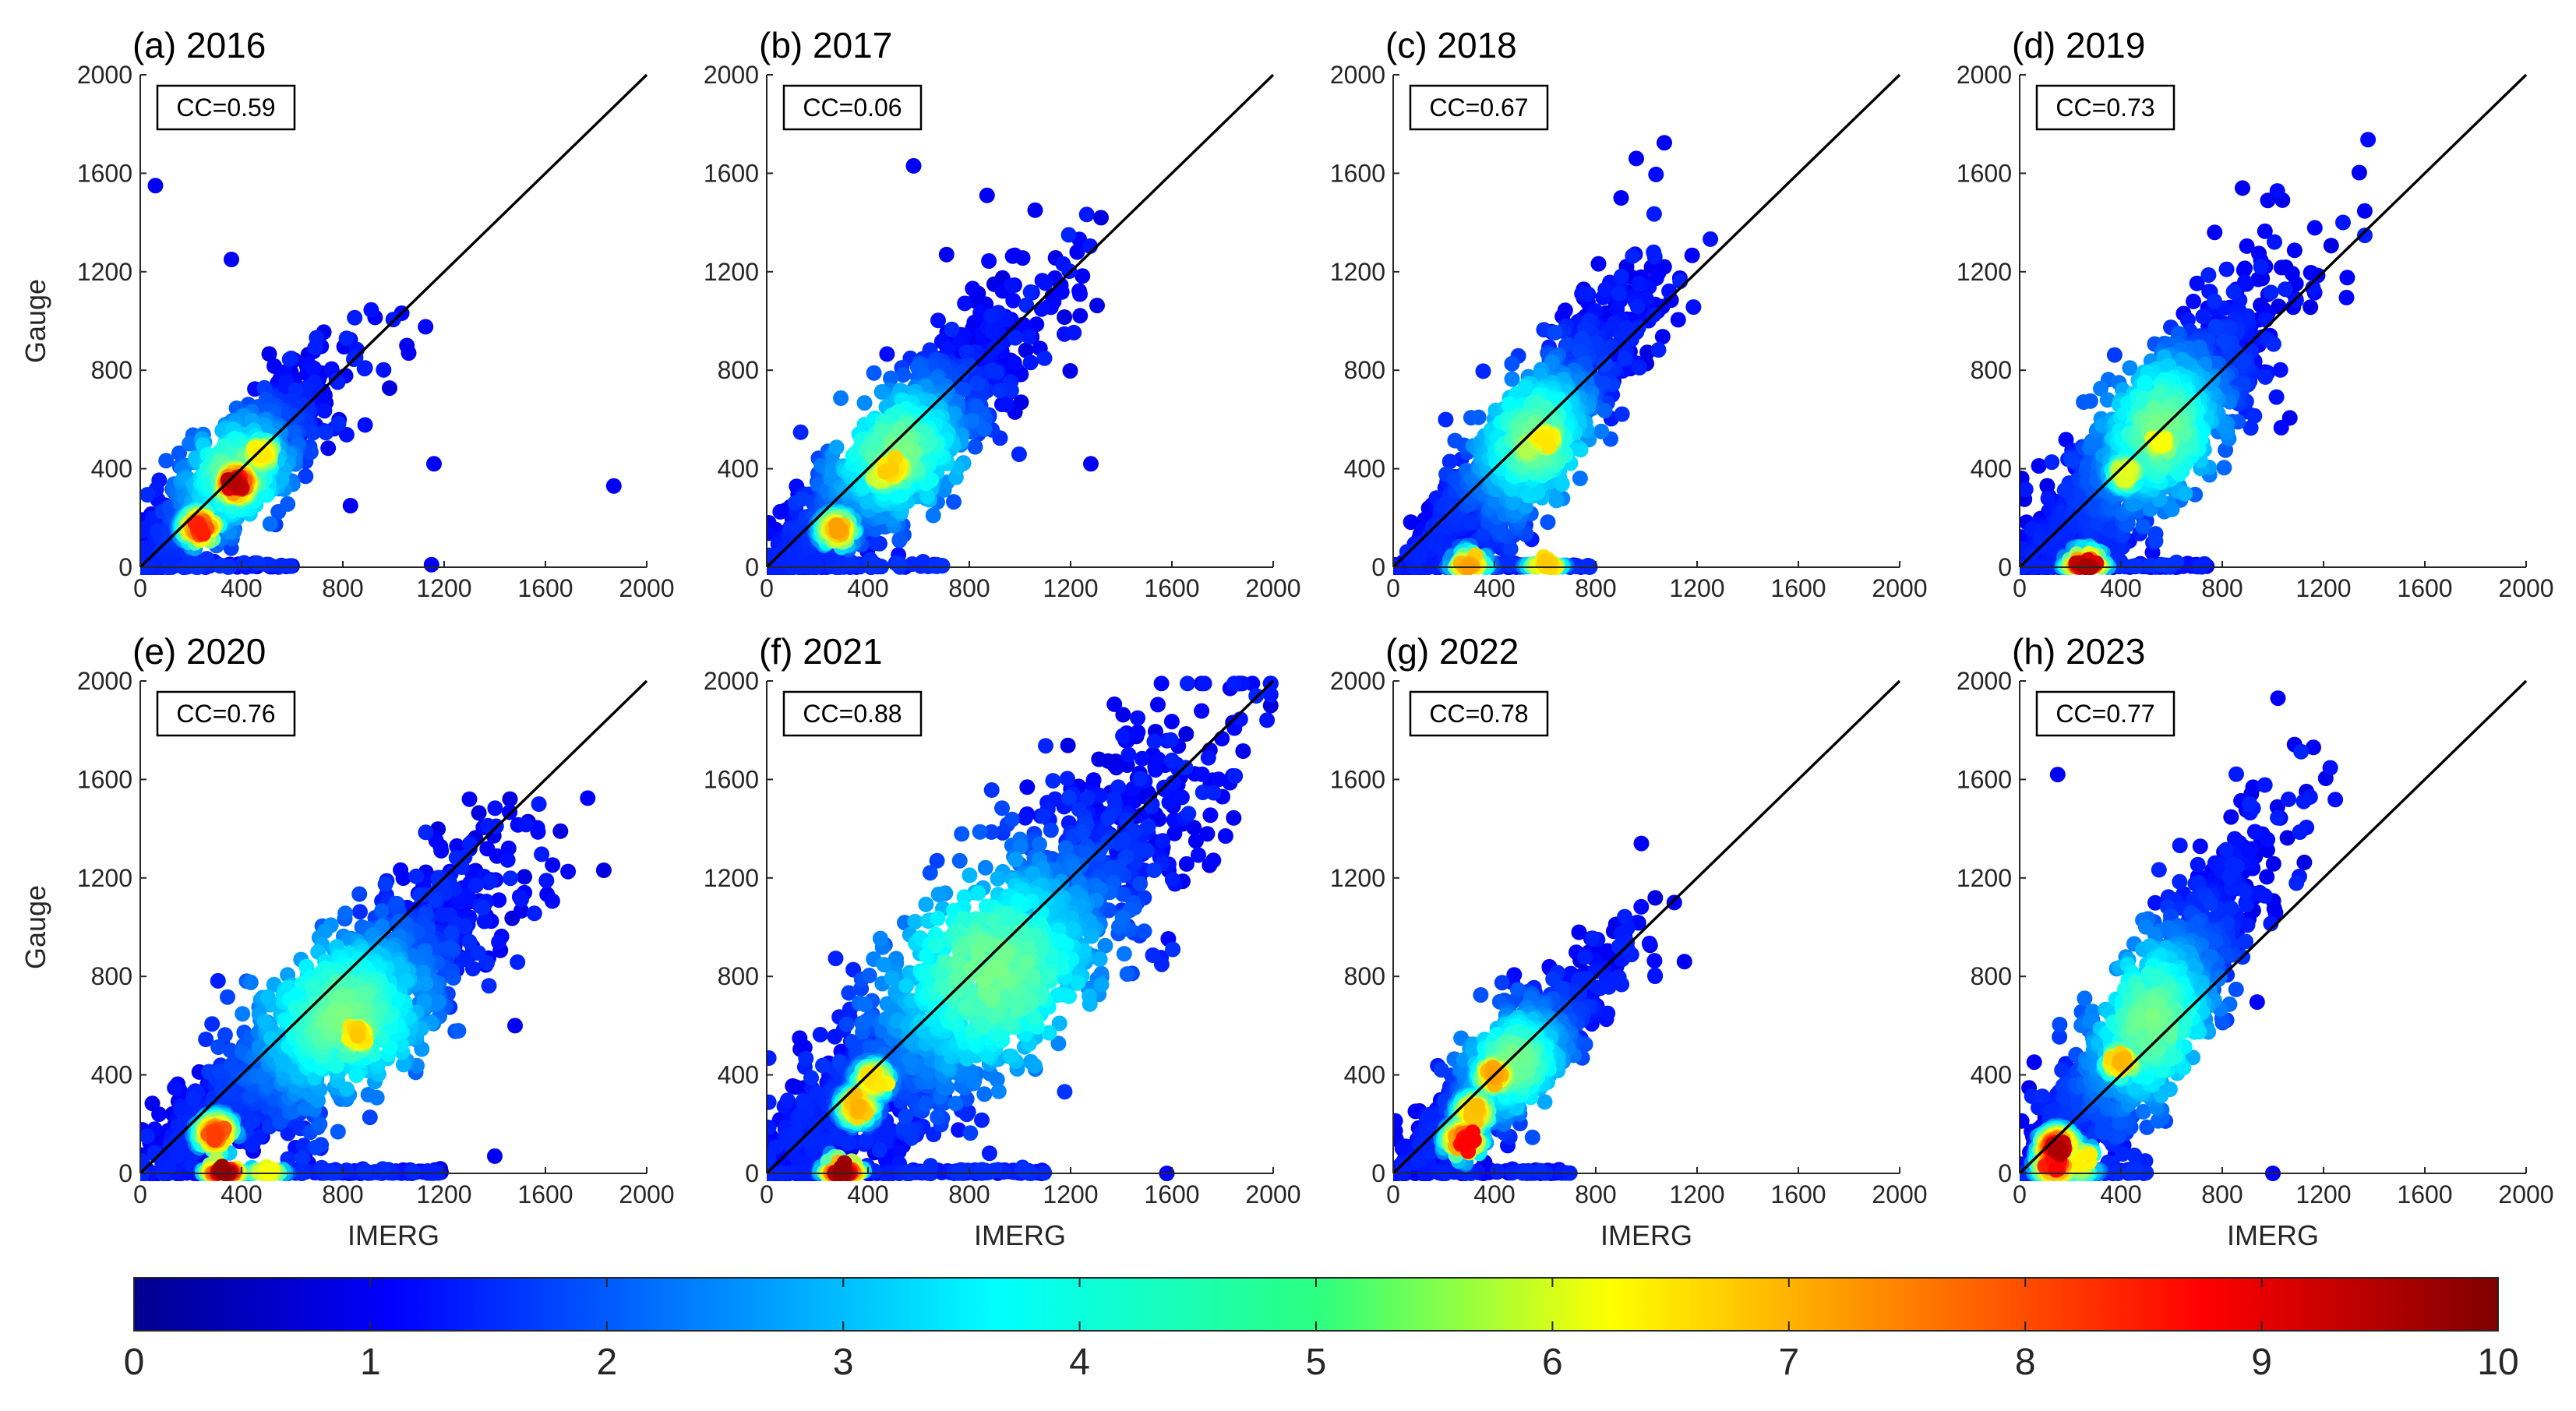 This screenshot has width=2576, height=1411. What do you see at coordinates (1357, 272) in the screenshot?
I see `y-tick-label: 1200` at bounding box center [1357, 272].